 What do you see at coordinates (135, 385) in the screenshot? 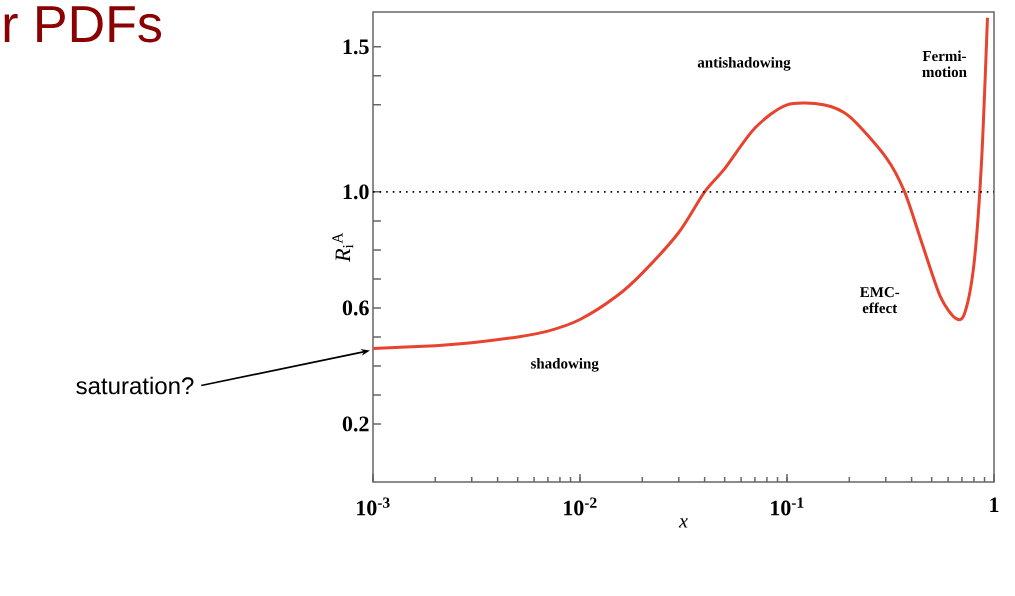
I see `annotation: saturation?` at bounding box center [135, 385].